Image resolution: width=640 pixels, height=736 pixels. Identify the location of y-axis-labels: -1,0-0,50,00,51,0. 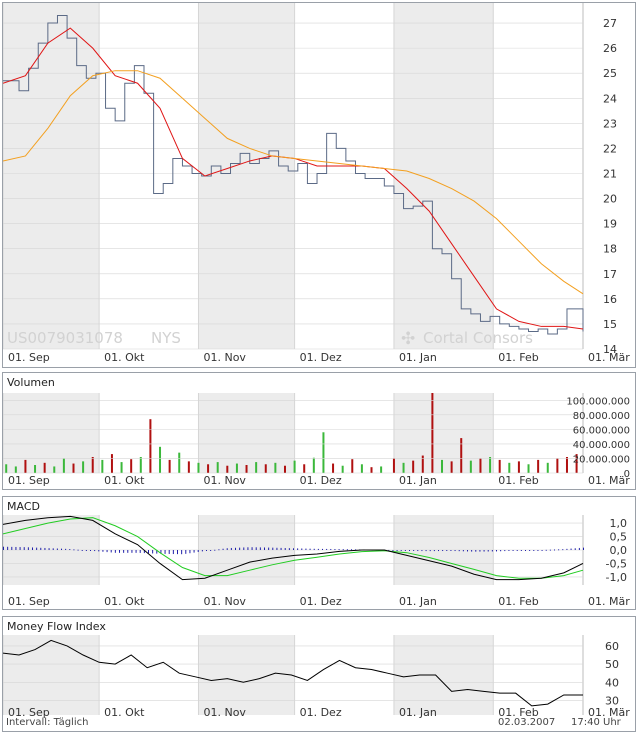
(315, 550).